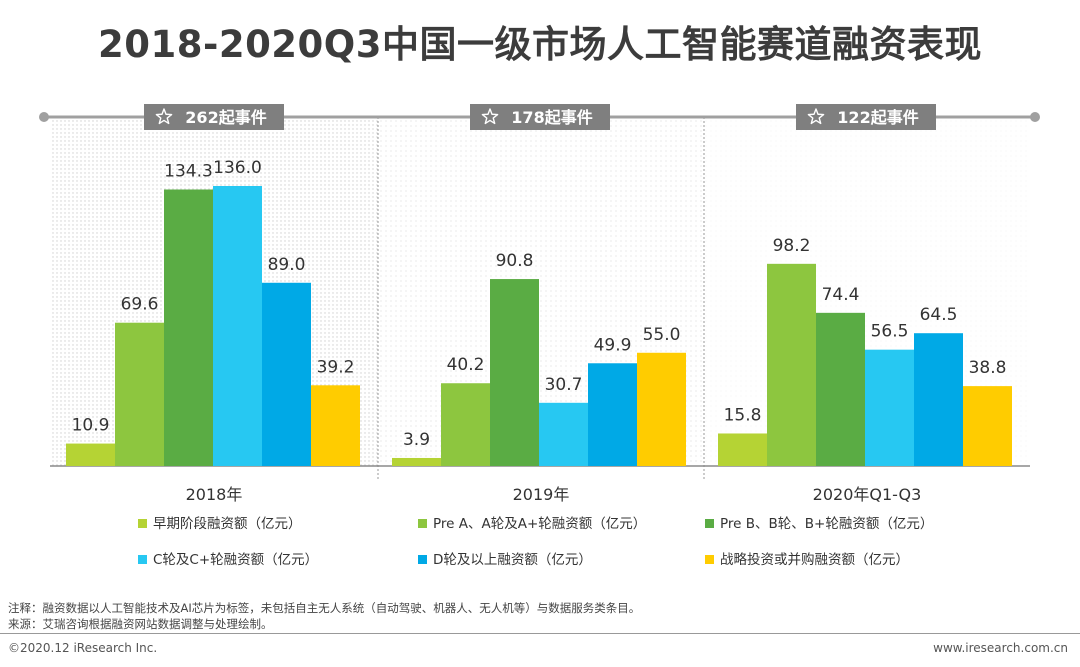 This screenshot has width=1080, height=667. Describe the element at coordinates (214, 494) in the screenshot. I see `category-label: 2018年` at that location.